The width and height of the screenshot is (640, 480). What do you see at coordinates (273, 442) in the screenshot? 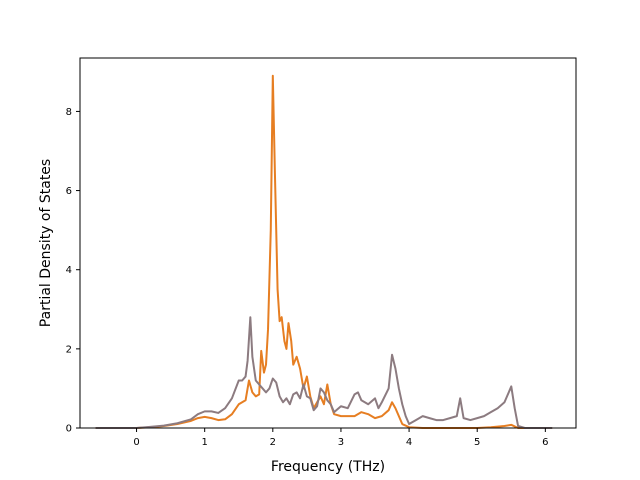
I see `x-tick-label: 2` at bounding box center [273, 442].